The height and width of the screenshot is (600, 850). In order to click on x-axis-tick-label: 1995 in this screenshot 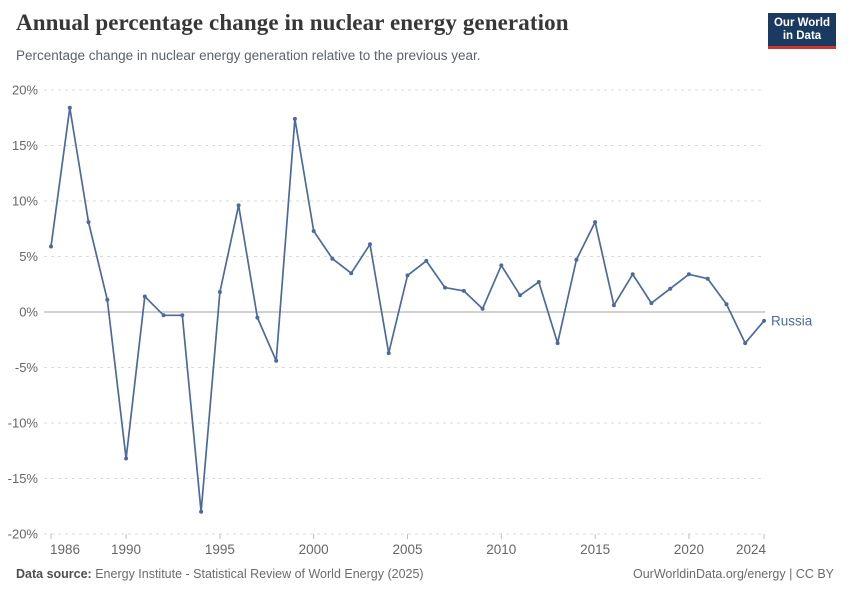, I will do `click(220, 549)`.